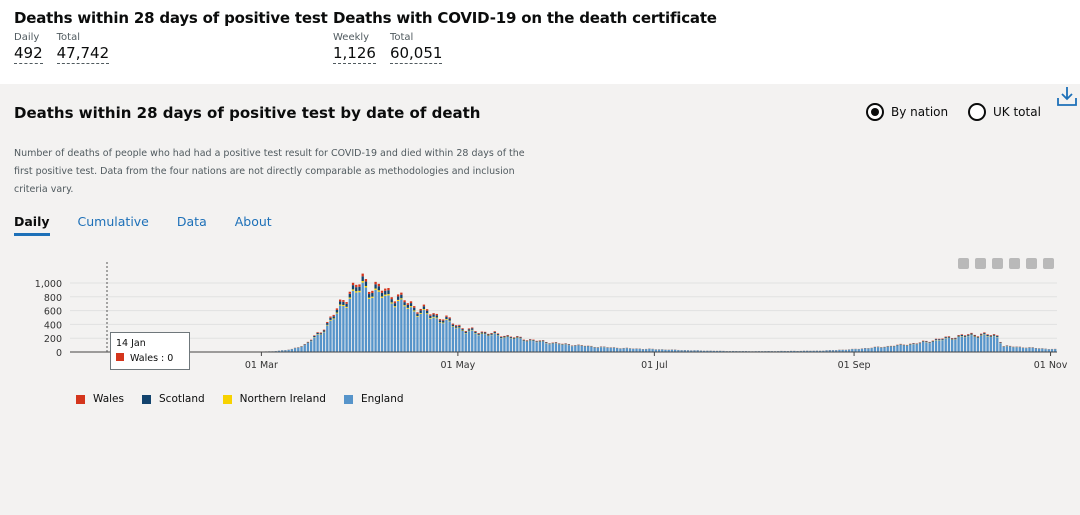  What do you see at coordinates (191, 221) in the screenshot?
I see `tab-data: Data` at bounding box center [191, 221].